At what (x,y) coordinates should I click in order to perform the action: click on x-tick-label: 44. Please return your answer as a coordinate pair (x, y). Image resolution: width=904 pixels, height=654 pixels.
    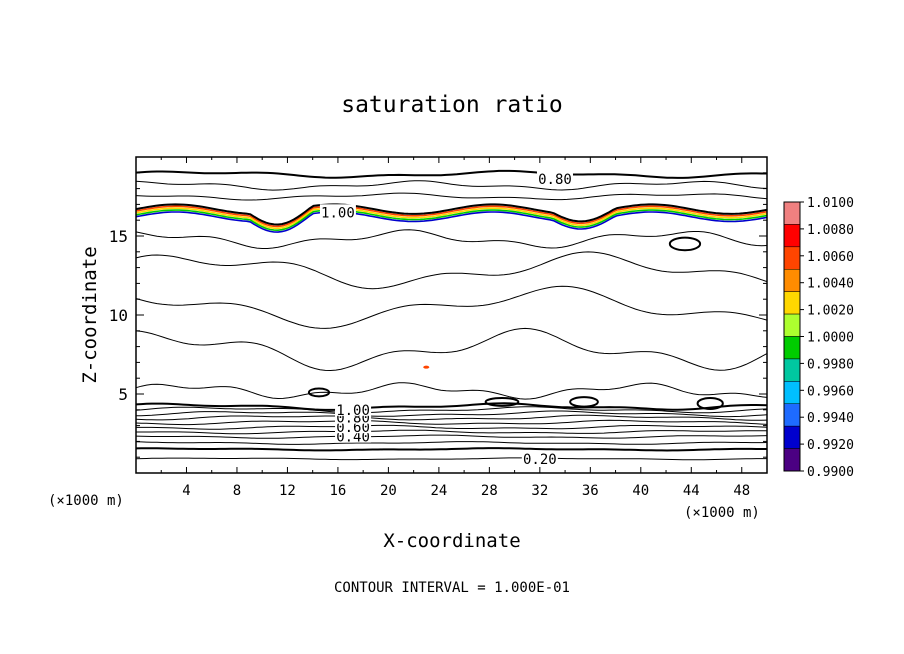
    Looking at the image, I should click on (691, 491).